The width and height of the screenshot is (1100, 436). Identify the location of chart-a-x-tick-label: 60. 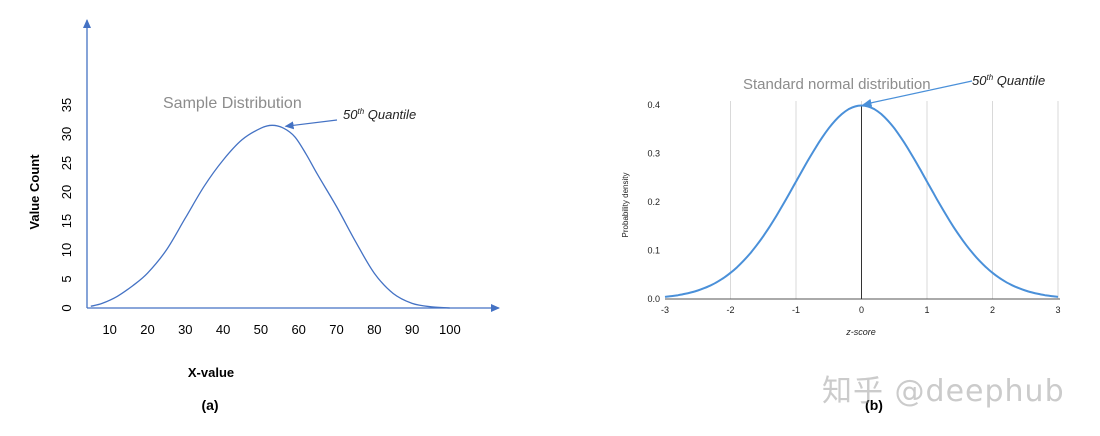
(298, 329).